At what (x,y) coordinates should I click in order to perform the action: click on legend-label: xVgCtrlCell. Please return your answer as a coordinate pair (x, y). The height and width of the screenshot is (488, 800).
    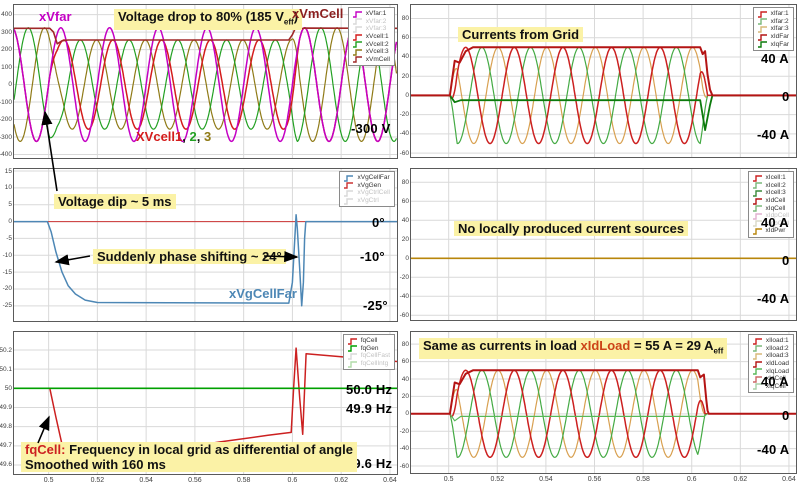
    Looking at the image, I should click on (373, 193).